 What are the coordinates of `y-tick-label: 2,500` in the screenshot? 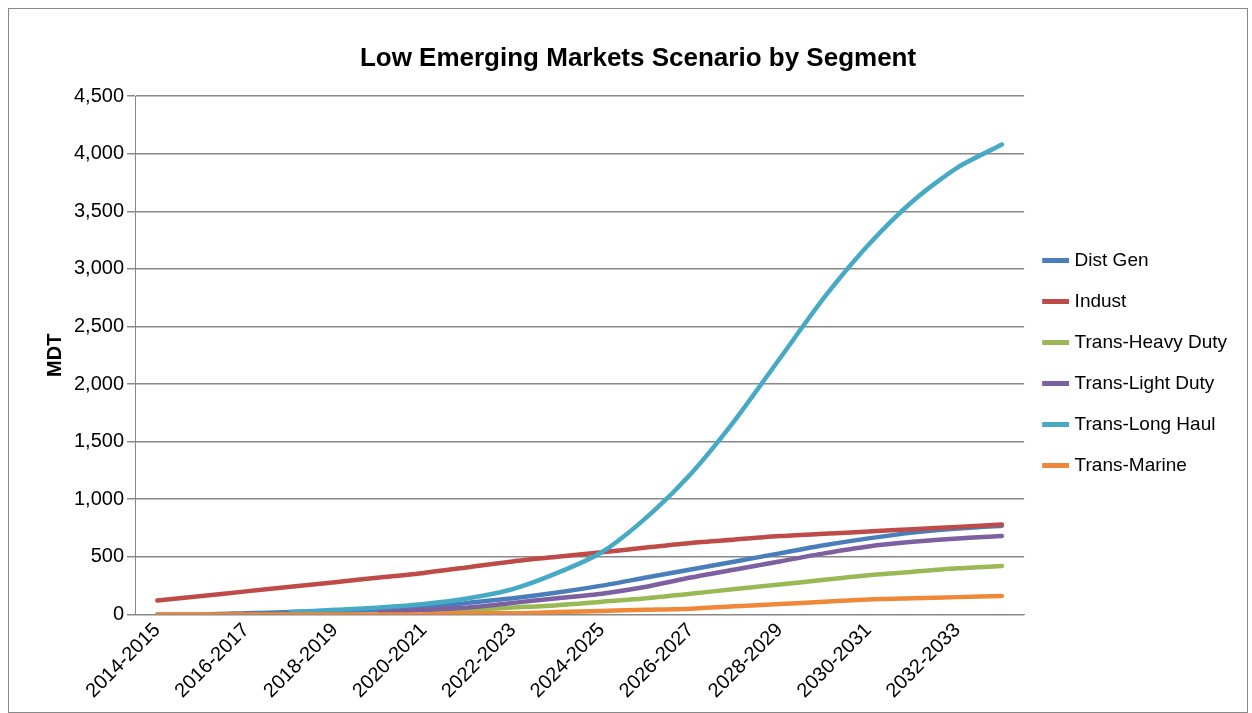 It's located at (99, 325).